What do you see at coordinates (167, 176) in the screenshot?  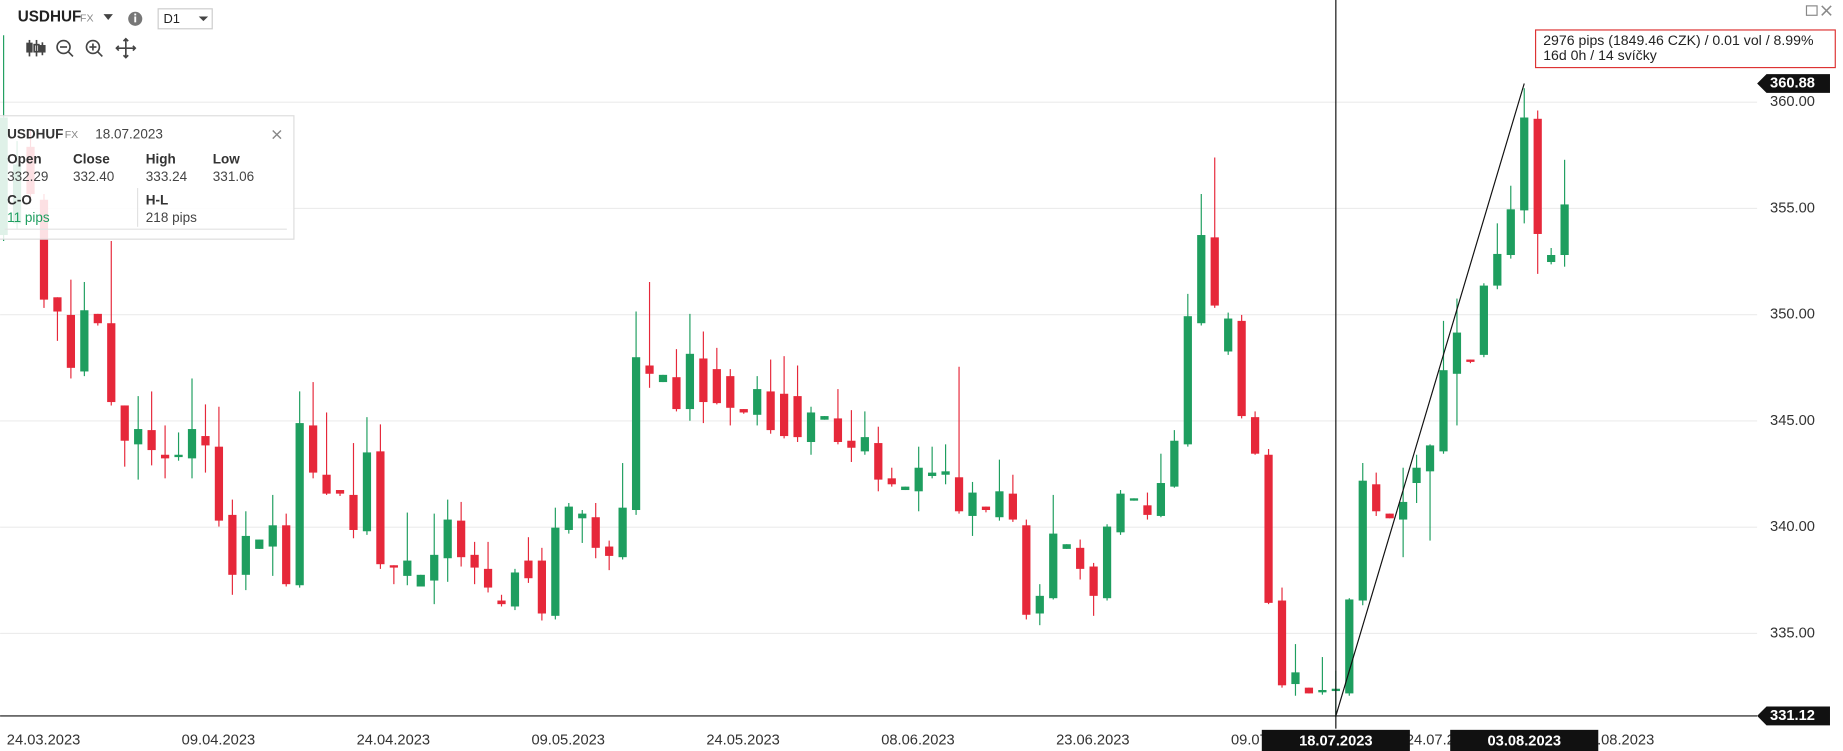 I see `tooltip-value: 333.24` at bounding box center [167, 176].